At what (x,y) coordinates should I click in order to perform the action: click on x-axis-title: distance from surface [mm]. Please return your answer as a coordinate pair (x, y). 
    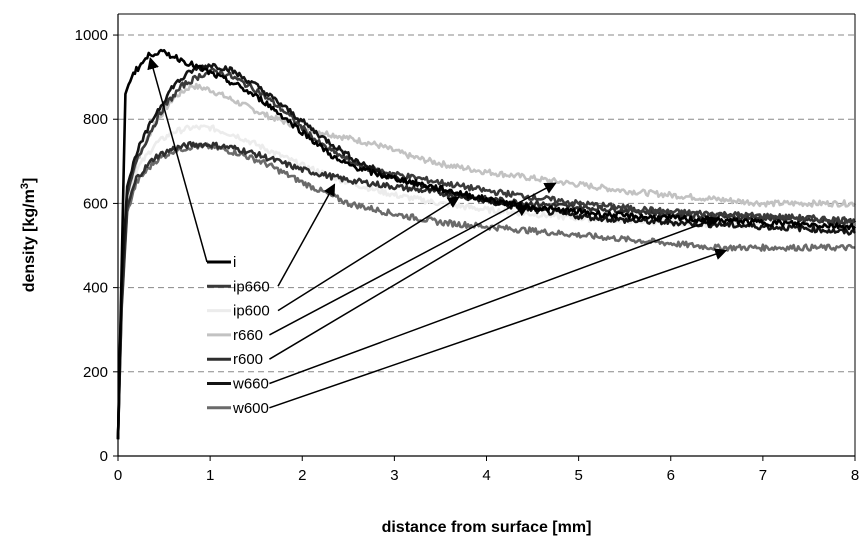
    Looking at the image, I should click on (487, 527).